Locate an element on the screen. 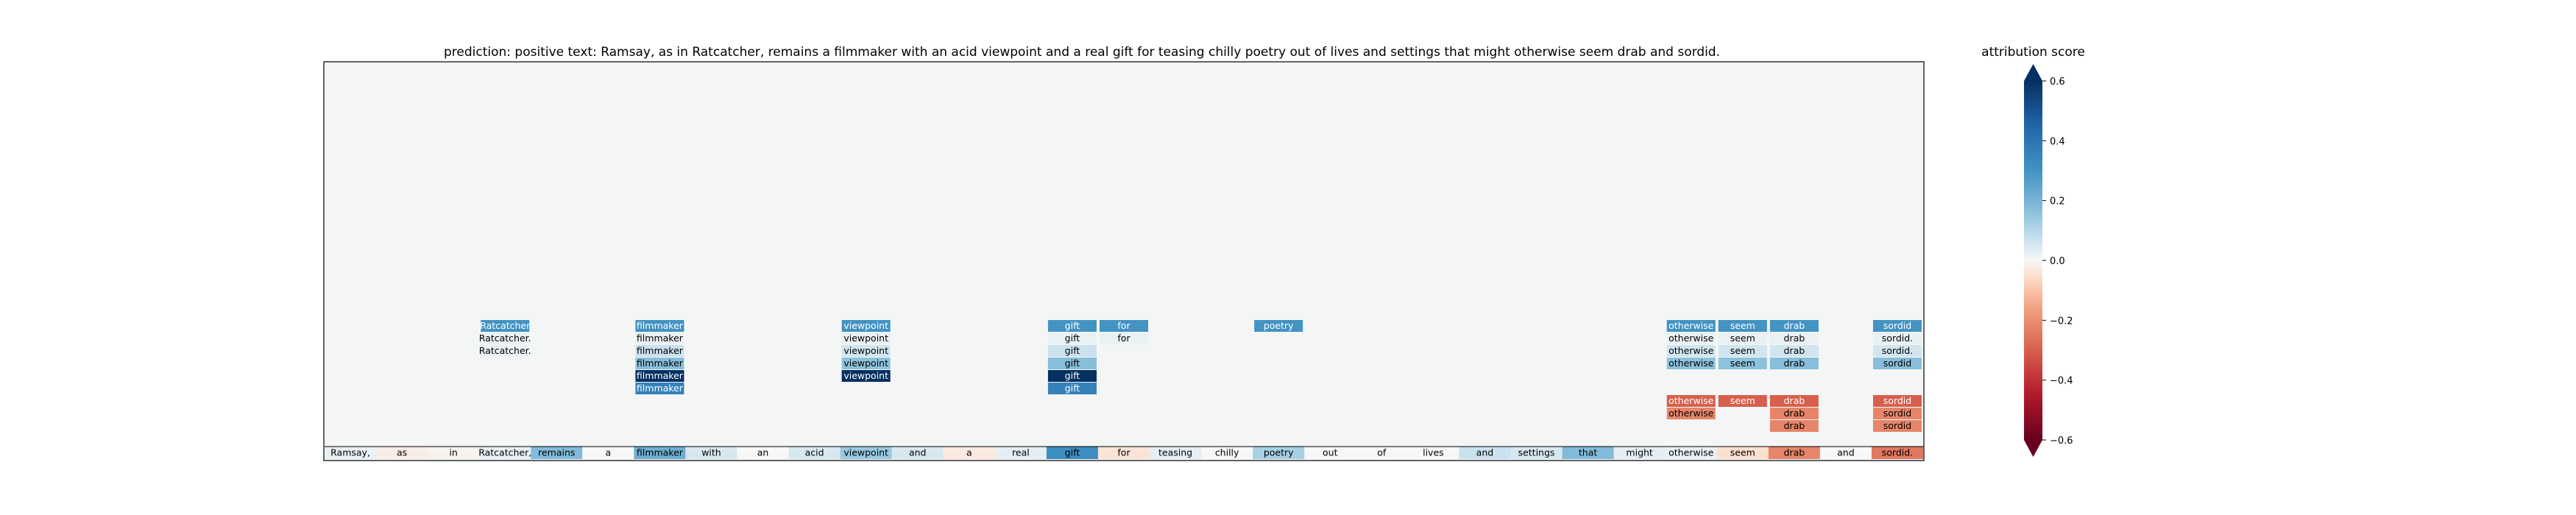 The height and width of the screenshot is (515, 2576). stack-label-26: otherwise is located at coordinates (1691, 364).